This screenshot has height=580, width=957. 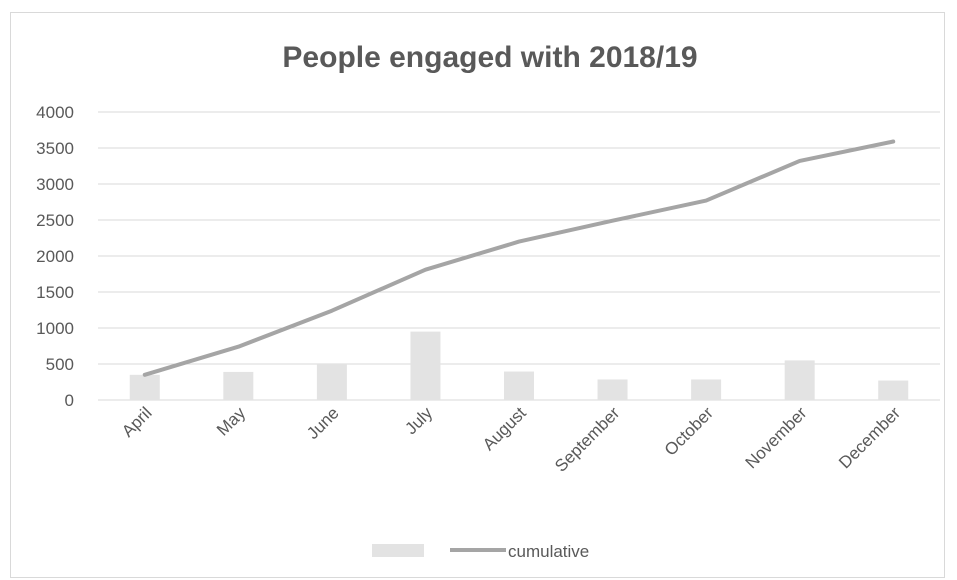 What do you see at coordinates (548, 551) in the screenshot?
I see `legend-label-cumulative: cumulative` at bounding box center [548, 551].